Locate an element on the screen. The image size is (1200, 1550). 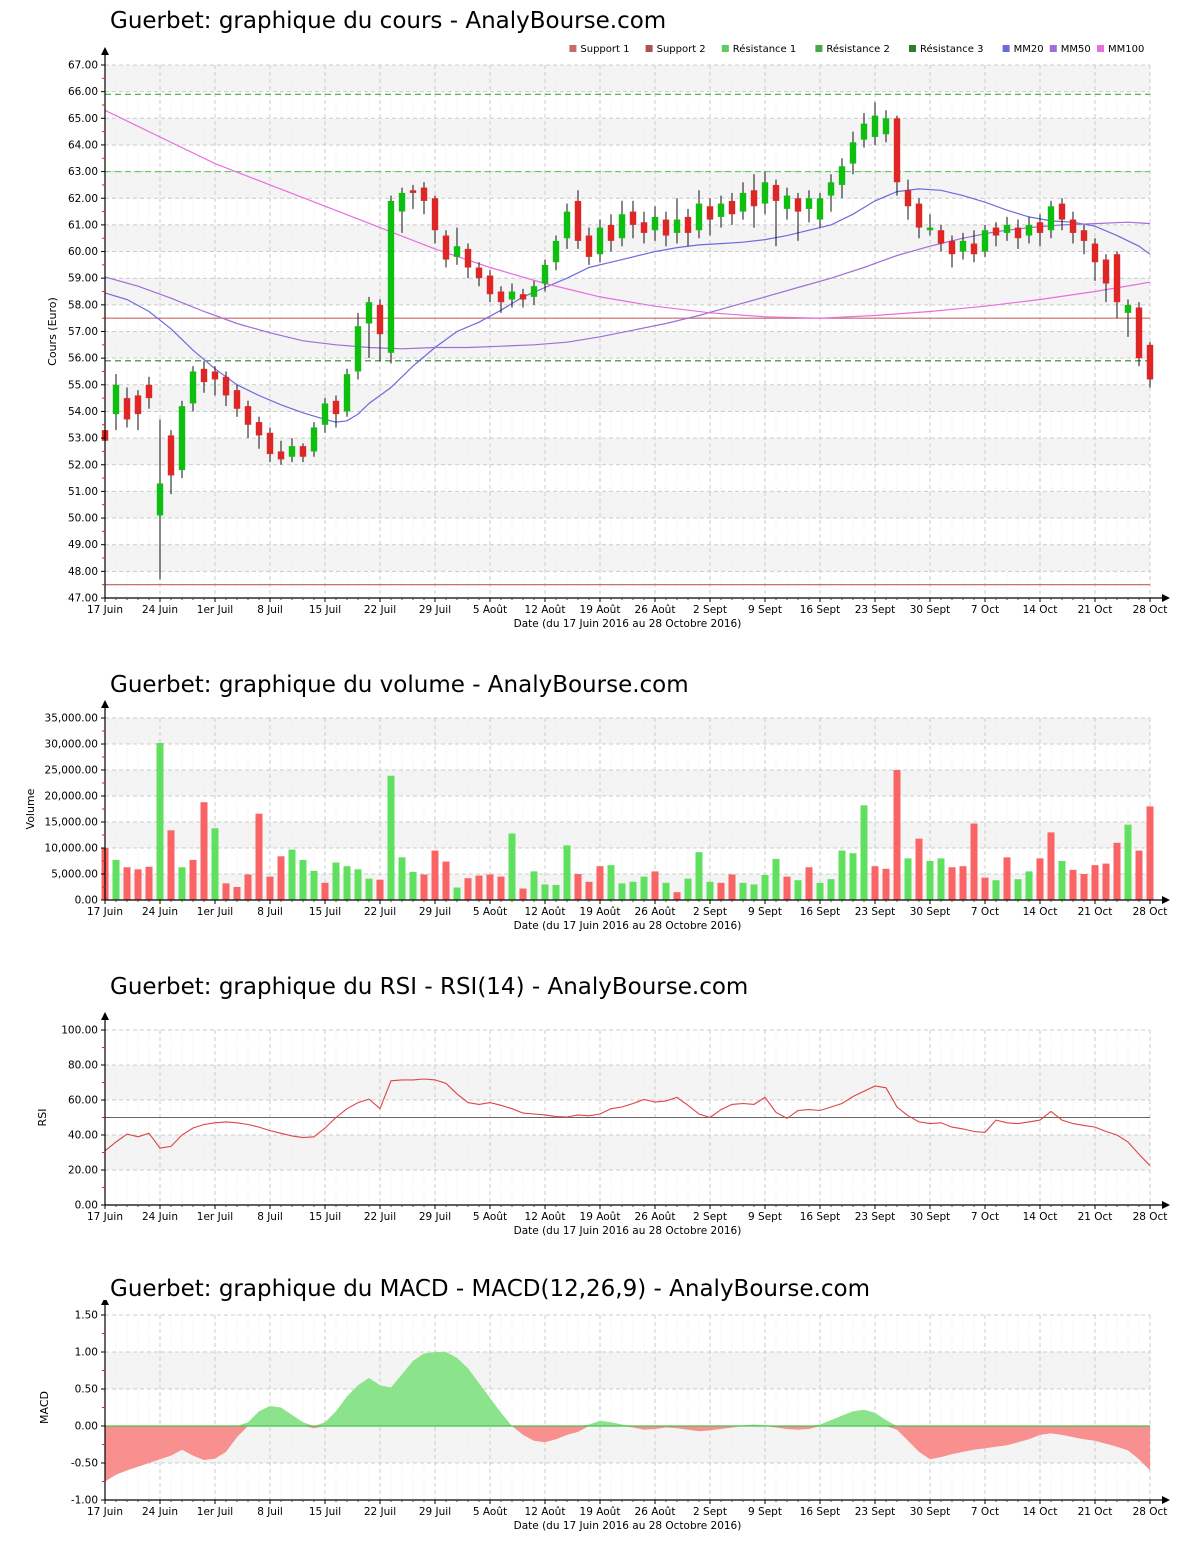
svg-text: 59.00 is located at coordinates (83, 279).